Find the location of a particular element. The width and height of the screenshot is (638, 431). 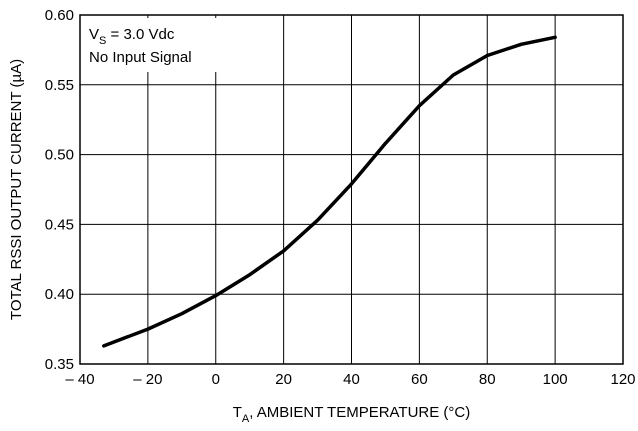

x-tick-label: – 20 is located at coordinates (147, 379).